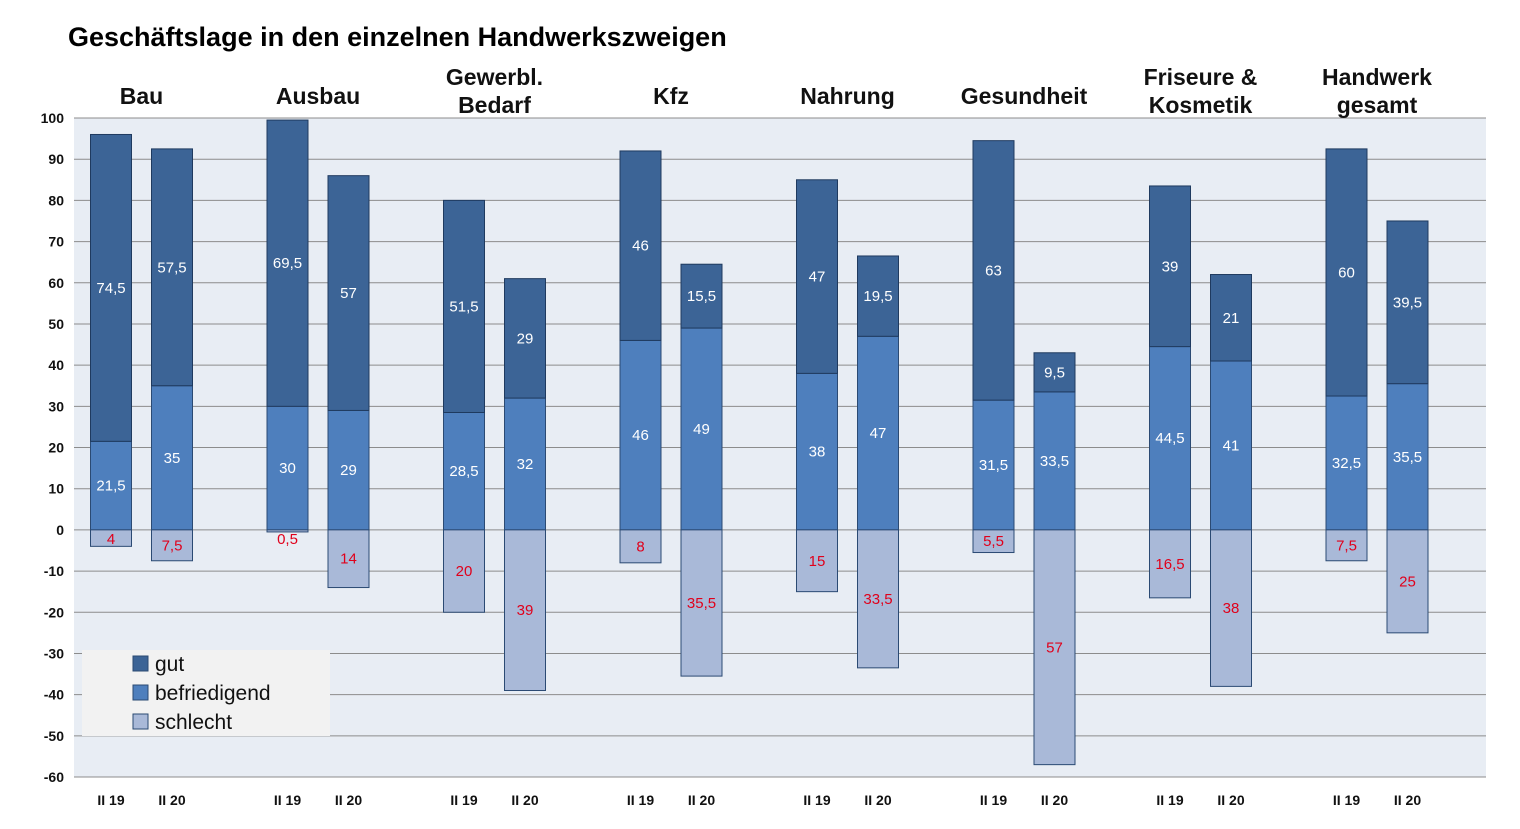 The image size is (1520, 829). Describe the element at coordinates (1201, 105) in the screenshot. I see `group-label: Kosmetik` at that location.